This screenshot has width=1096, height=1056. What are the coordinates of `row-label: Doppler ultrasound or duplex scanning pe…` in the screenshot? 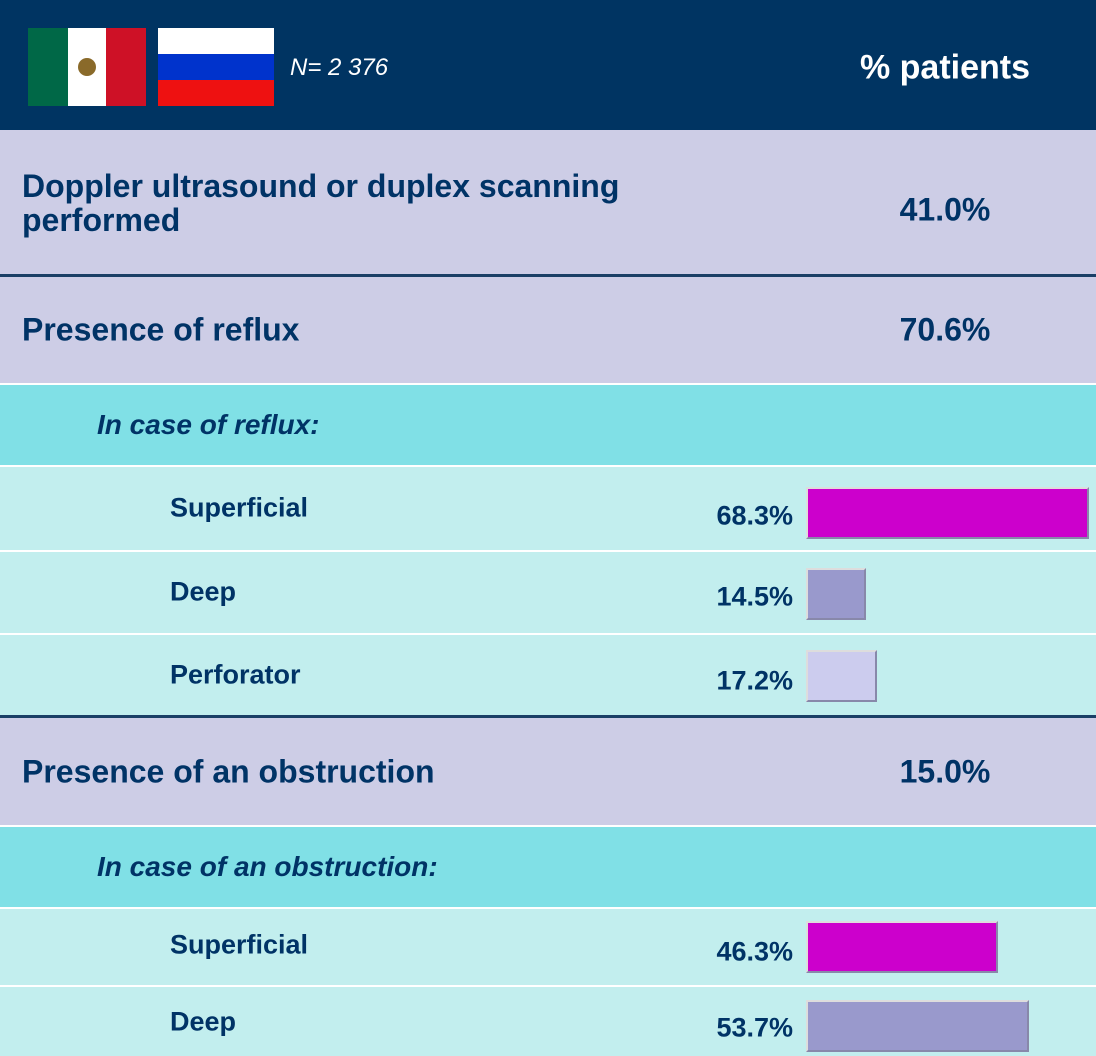 It's located at (321, 203).